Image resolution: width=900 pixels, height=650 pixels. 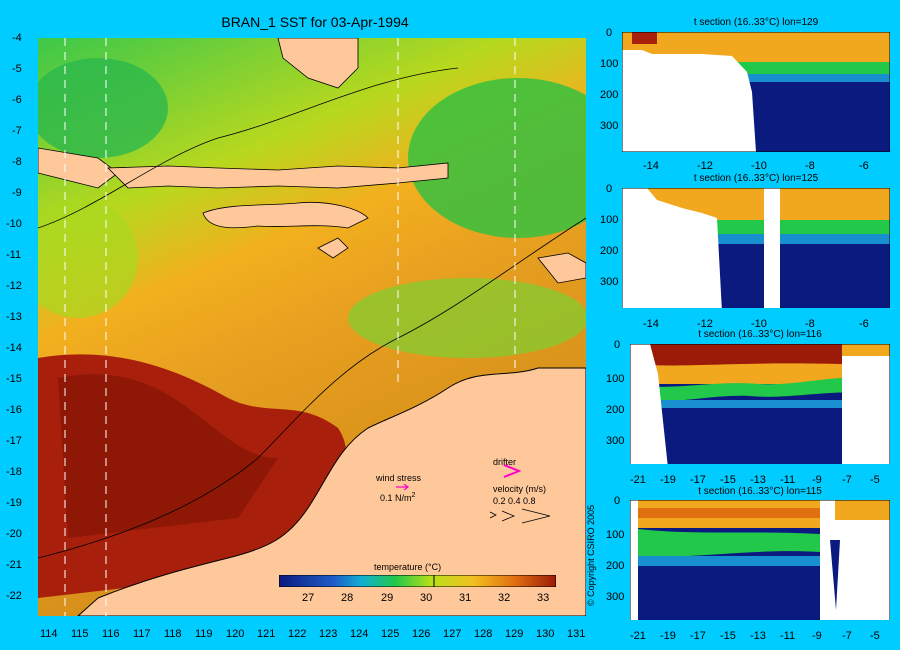 I want to click on y-tick: -9, so click(x=17, y=193).